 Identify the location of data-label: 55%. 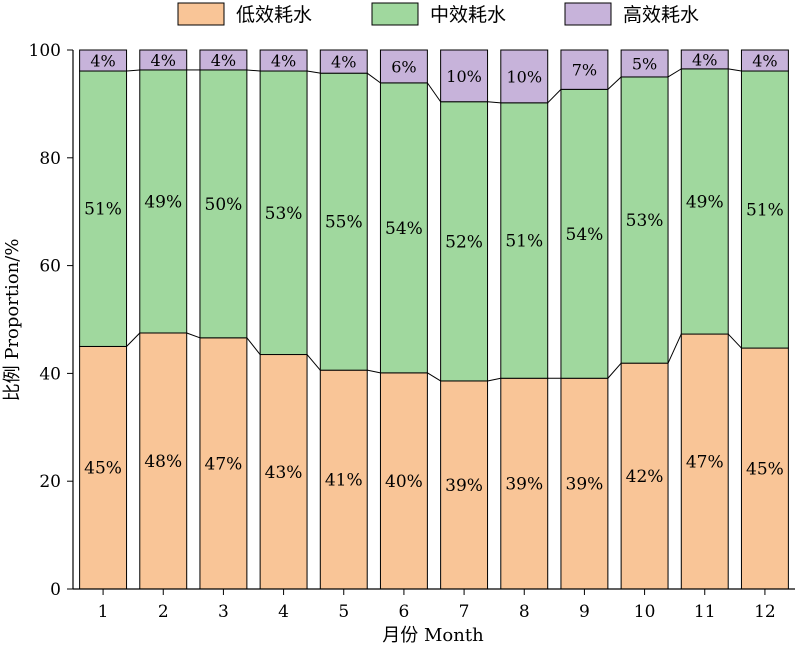
(344, 223).